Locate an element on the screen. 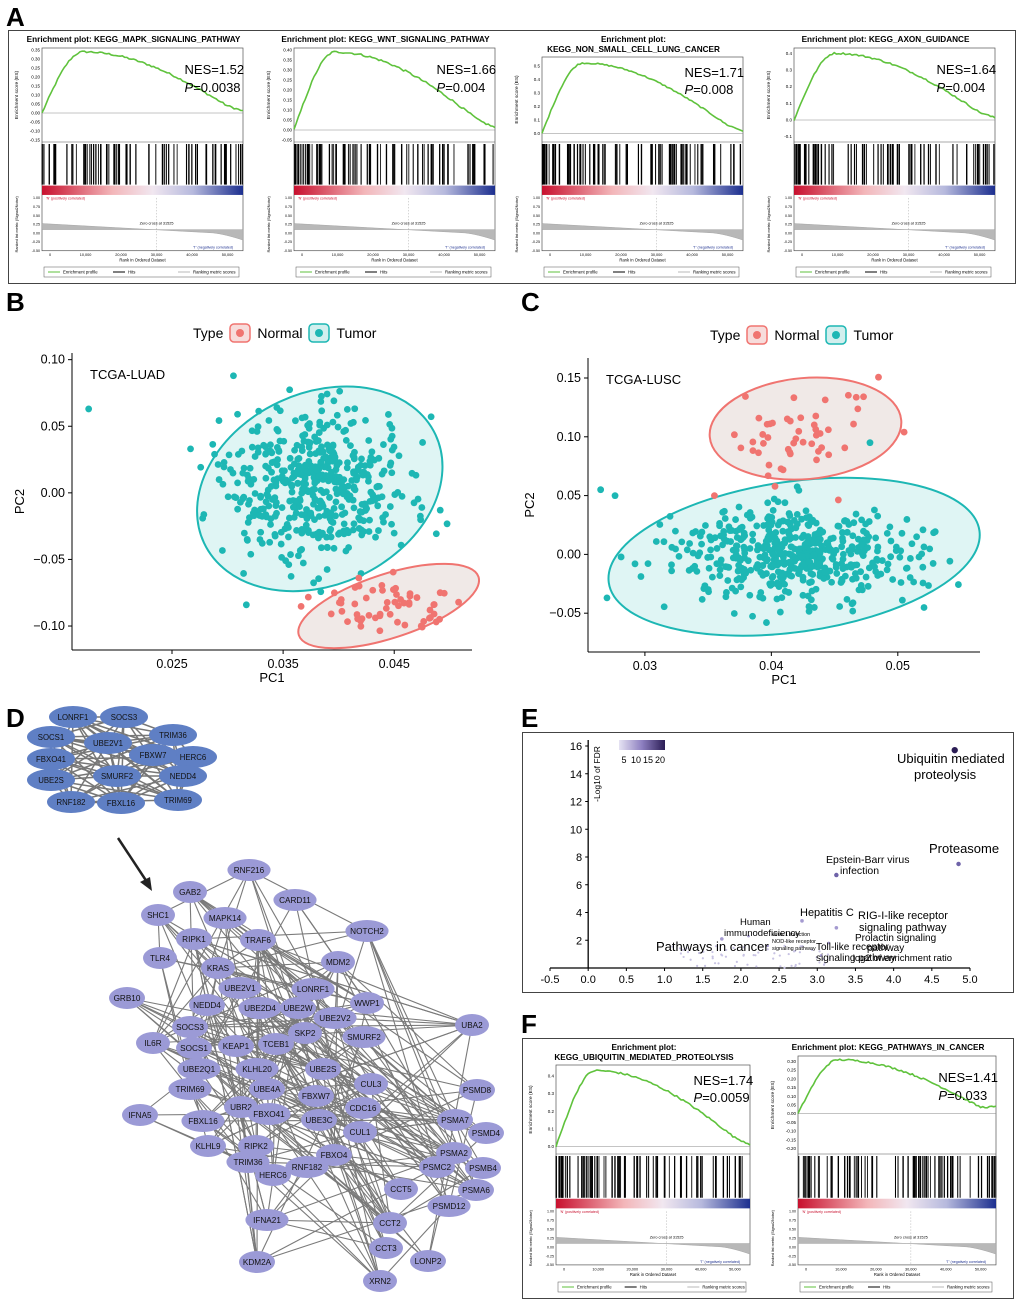 The width and height of the screenshot is (1020, 1303). node-psma6: PSMA6 is located at coordinates (476, 1190).